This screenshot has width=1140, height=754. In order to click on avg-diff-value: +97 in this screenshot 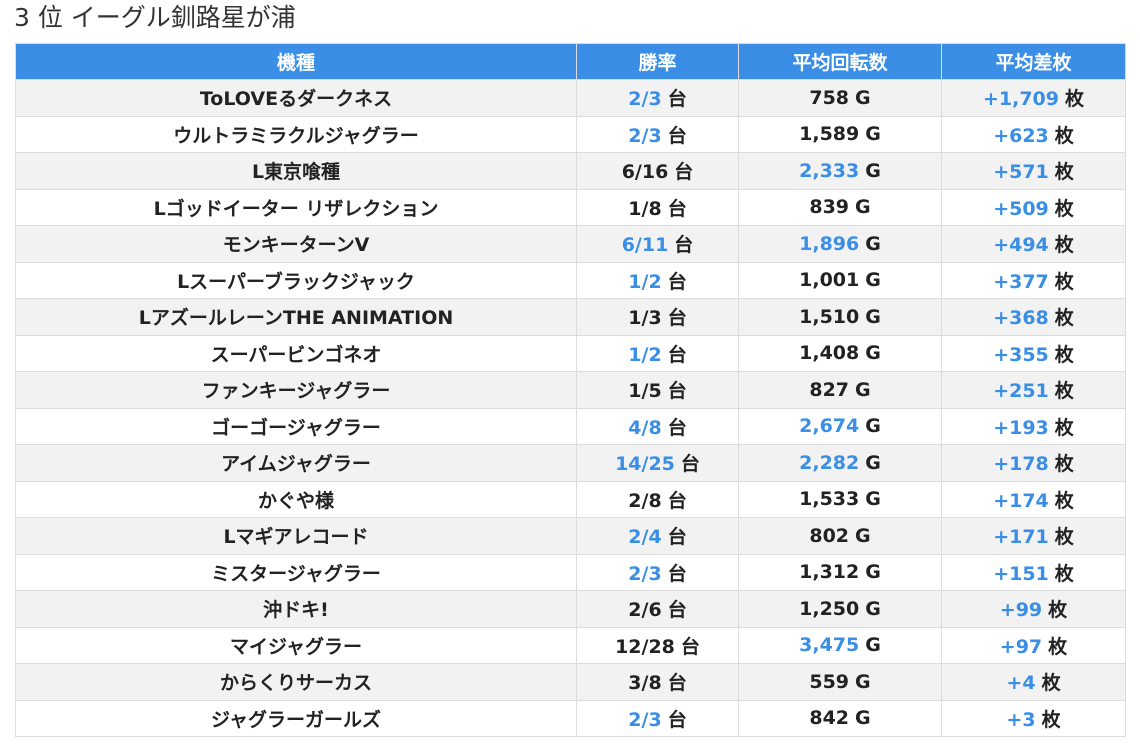, I will do `click(1021, 646)`.